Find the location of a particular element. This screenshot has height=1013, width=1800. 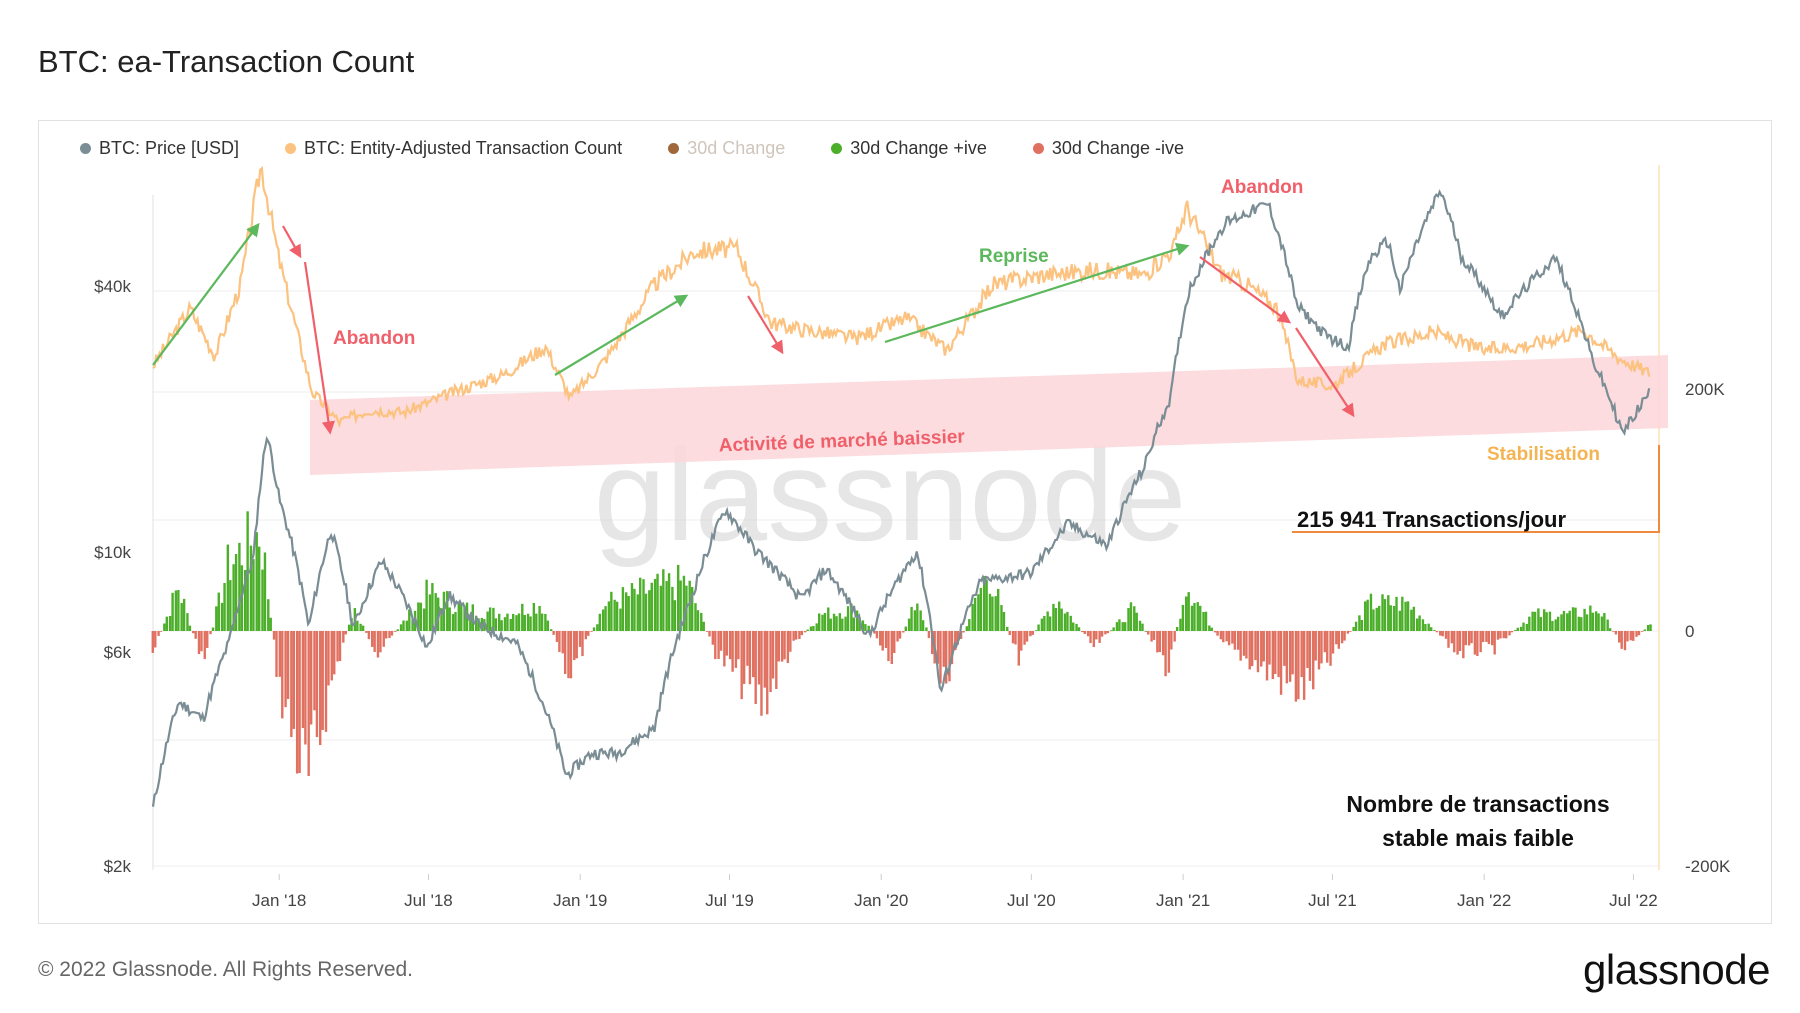

legend-item-price: BTC: Price [USD] is located at coordinates (159, 148).